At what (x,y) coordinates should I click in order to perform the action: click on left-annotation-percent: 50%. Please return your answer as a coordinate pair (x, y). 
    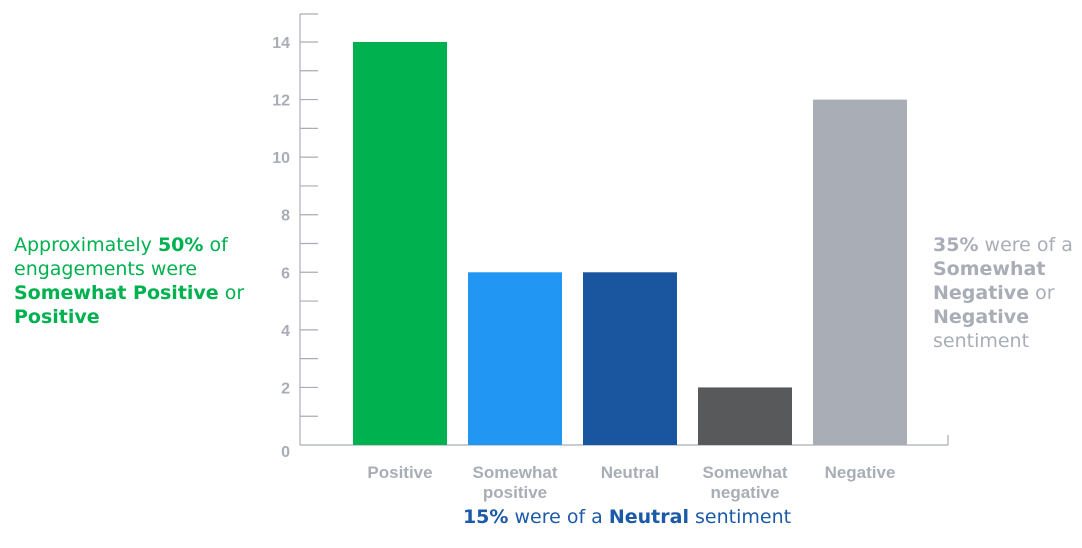
    Looking at the image, I should click on (180, 245).